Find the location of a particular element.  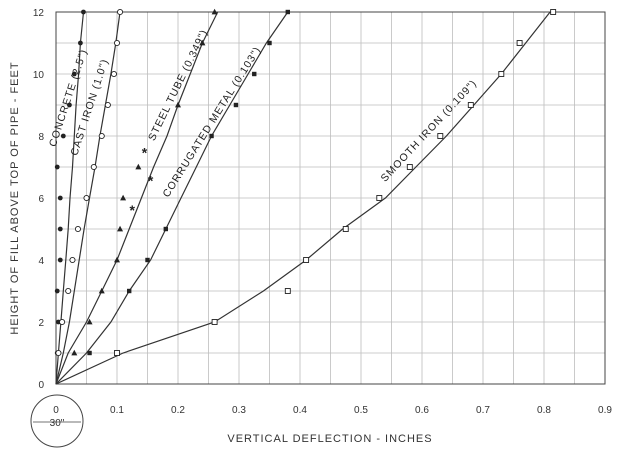

pipe-circle is located at coordinates (57, 421).